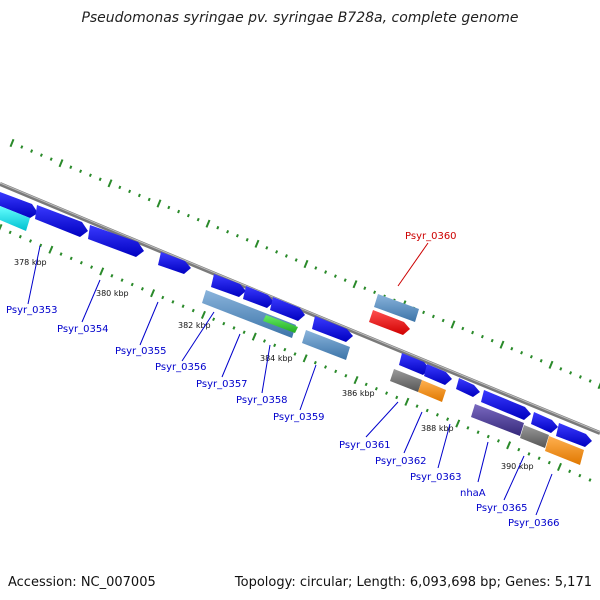  I want to click on gene-label-psyr-0365: Psyr_0365, so click(502, 508).